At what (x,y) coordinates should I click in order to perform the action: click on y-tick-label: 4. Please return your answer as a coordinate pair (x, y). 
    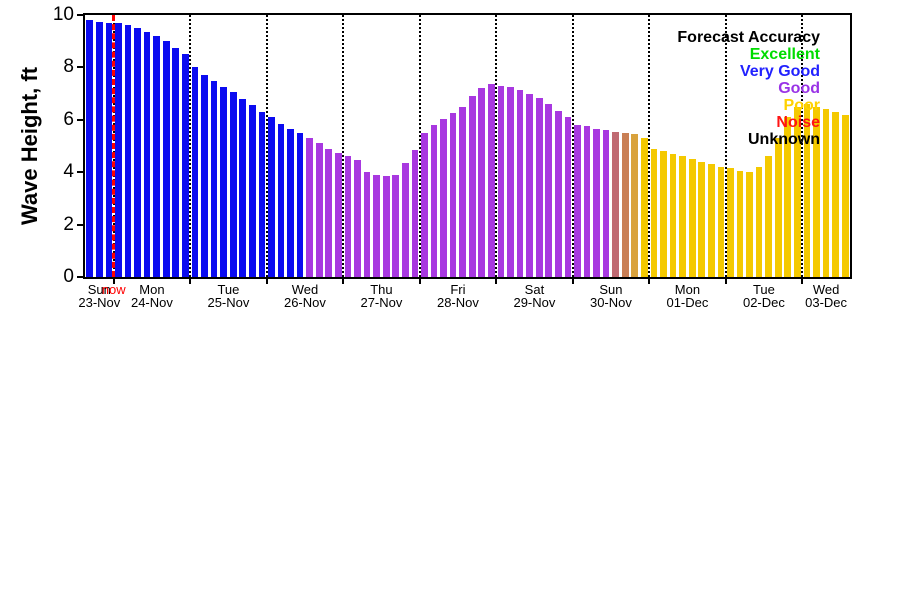
    Looking at the image, I should click on (68, 172).